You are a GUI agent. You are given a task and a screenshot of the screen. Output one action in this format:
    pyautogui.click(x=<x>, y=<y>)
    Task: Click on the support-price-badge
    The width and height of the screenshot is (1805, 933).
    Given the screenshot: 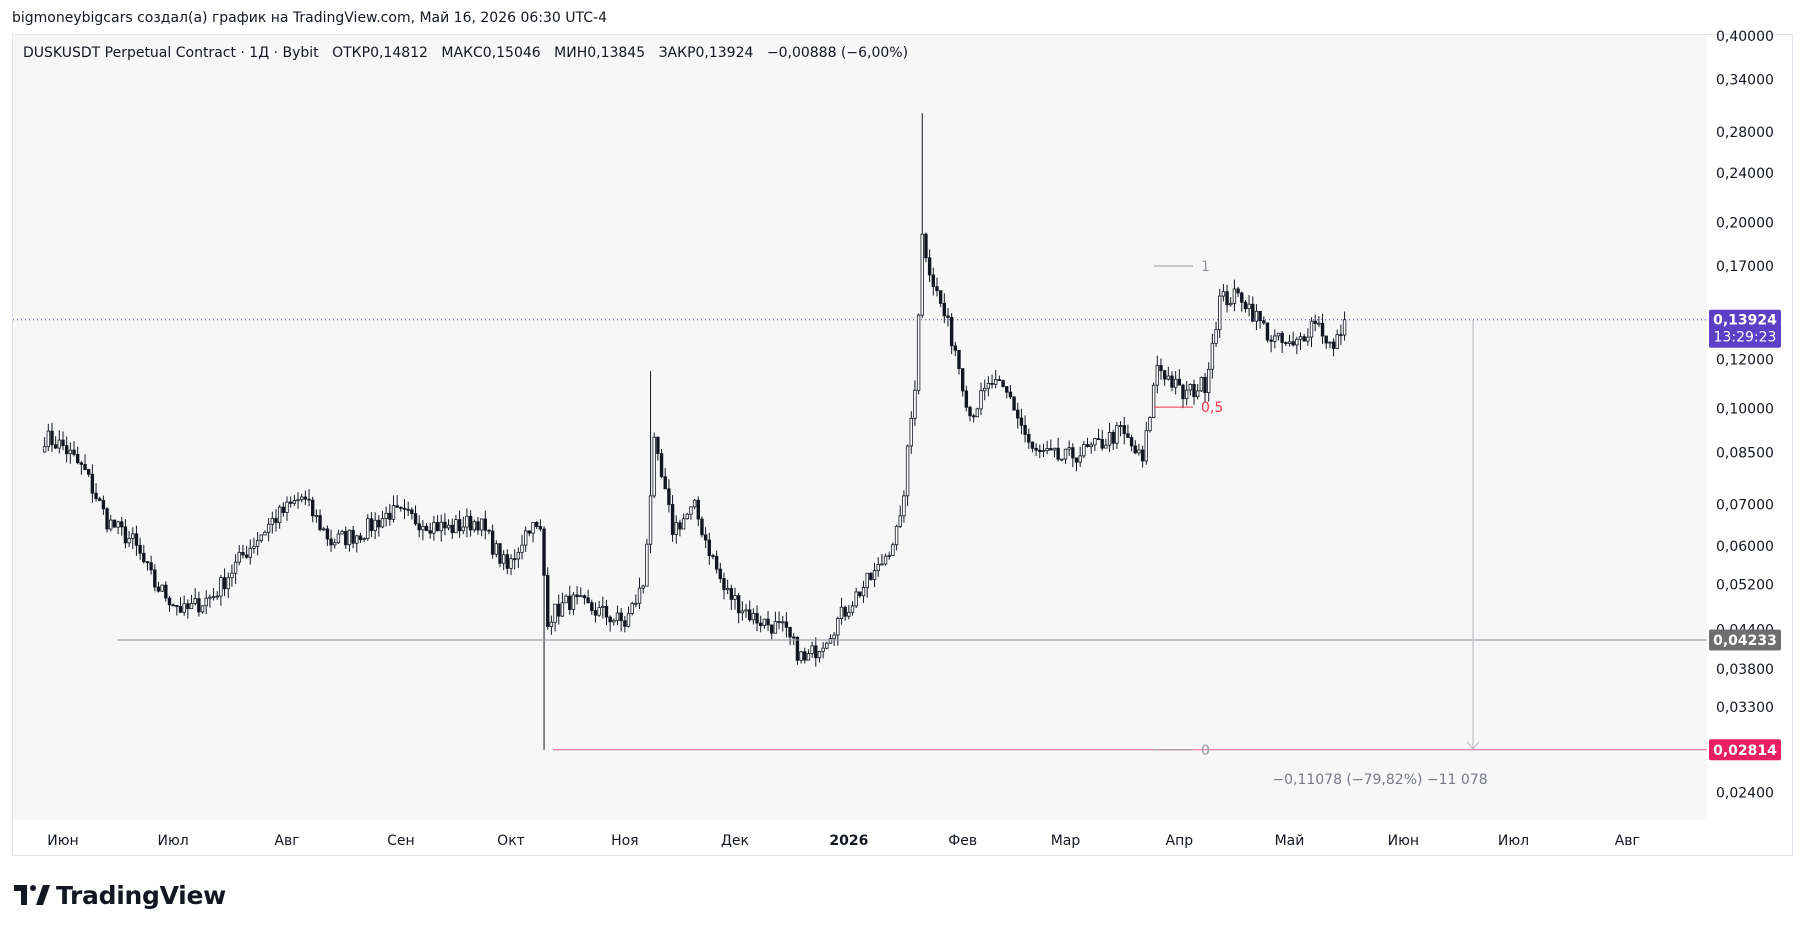 What is the action you would take?
    pyautogui.click(x=1745, y=640)
    